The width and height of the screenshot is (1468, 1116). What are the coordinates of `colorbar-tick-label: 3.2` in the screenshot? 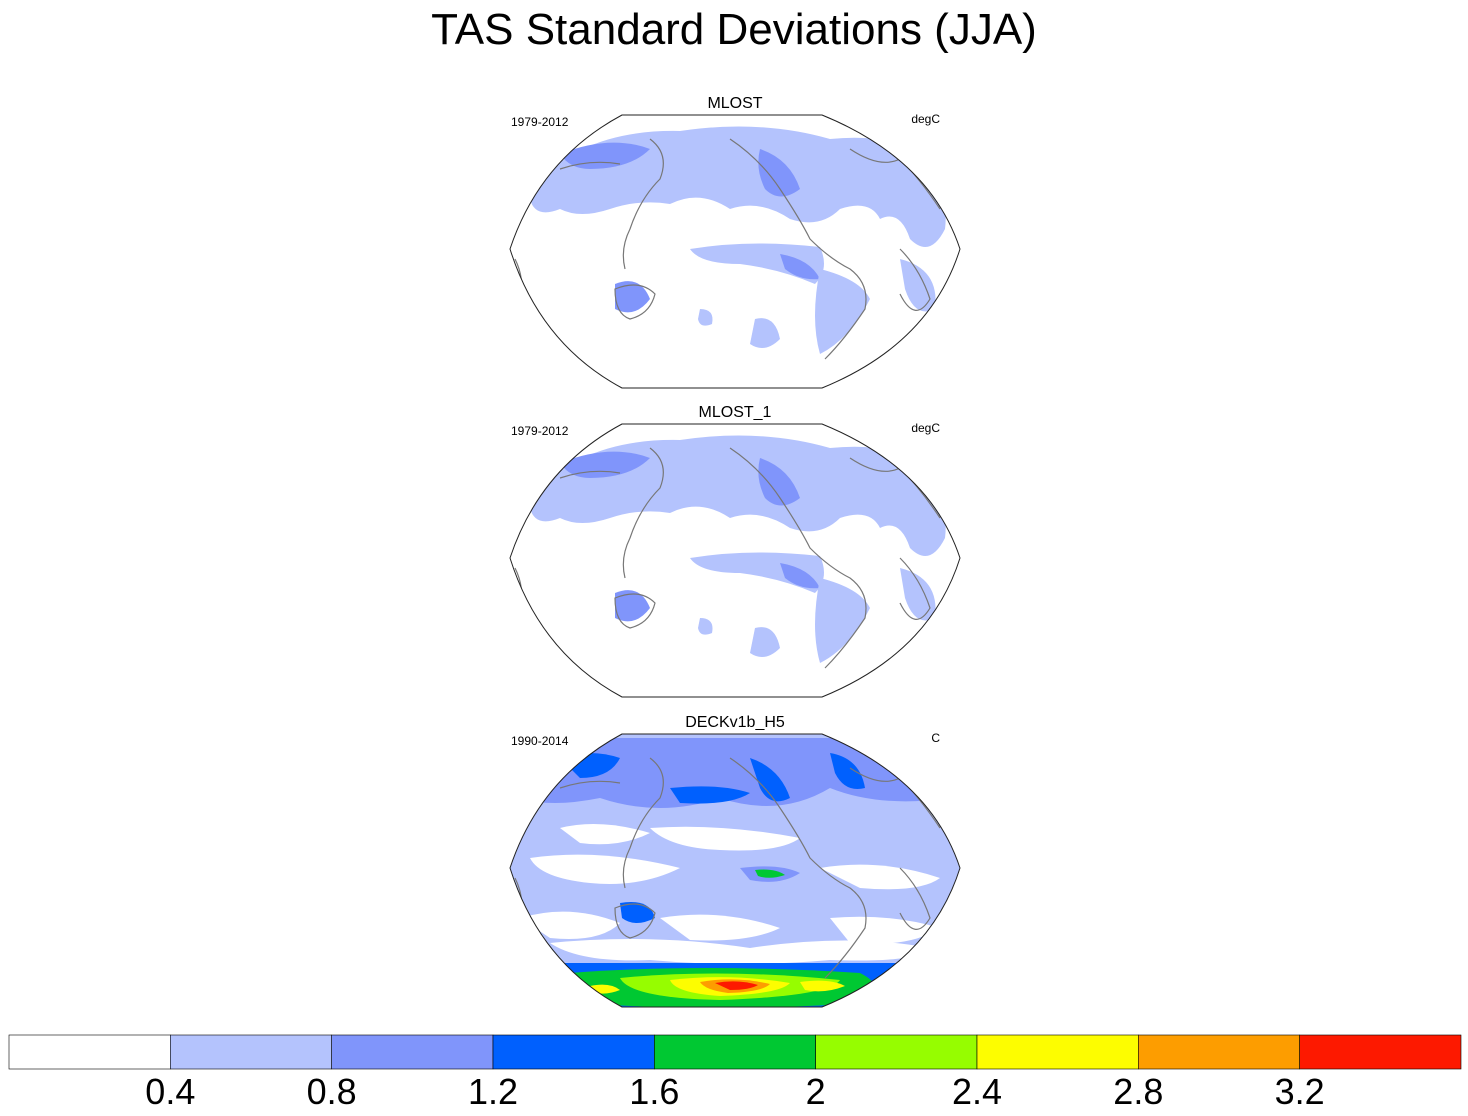 It's located at (1299, 1091).